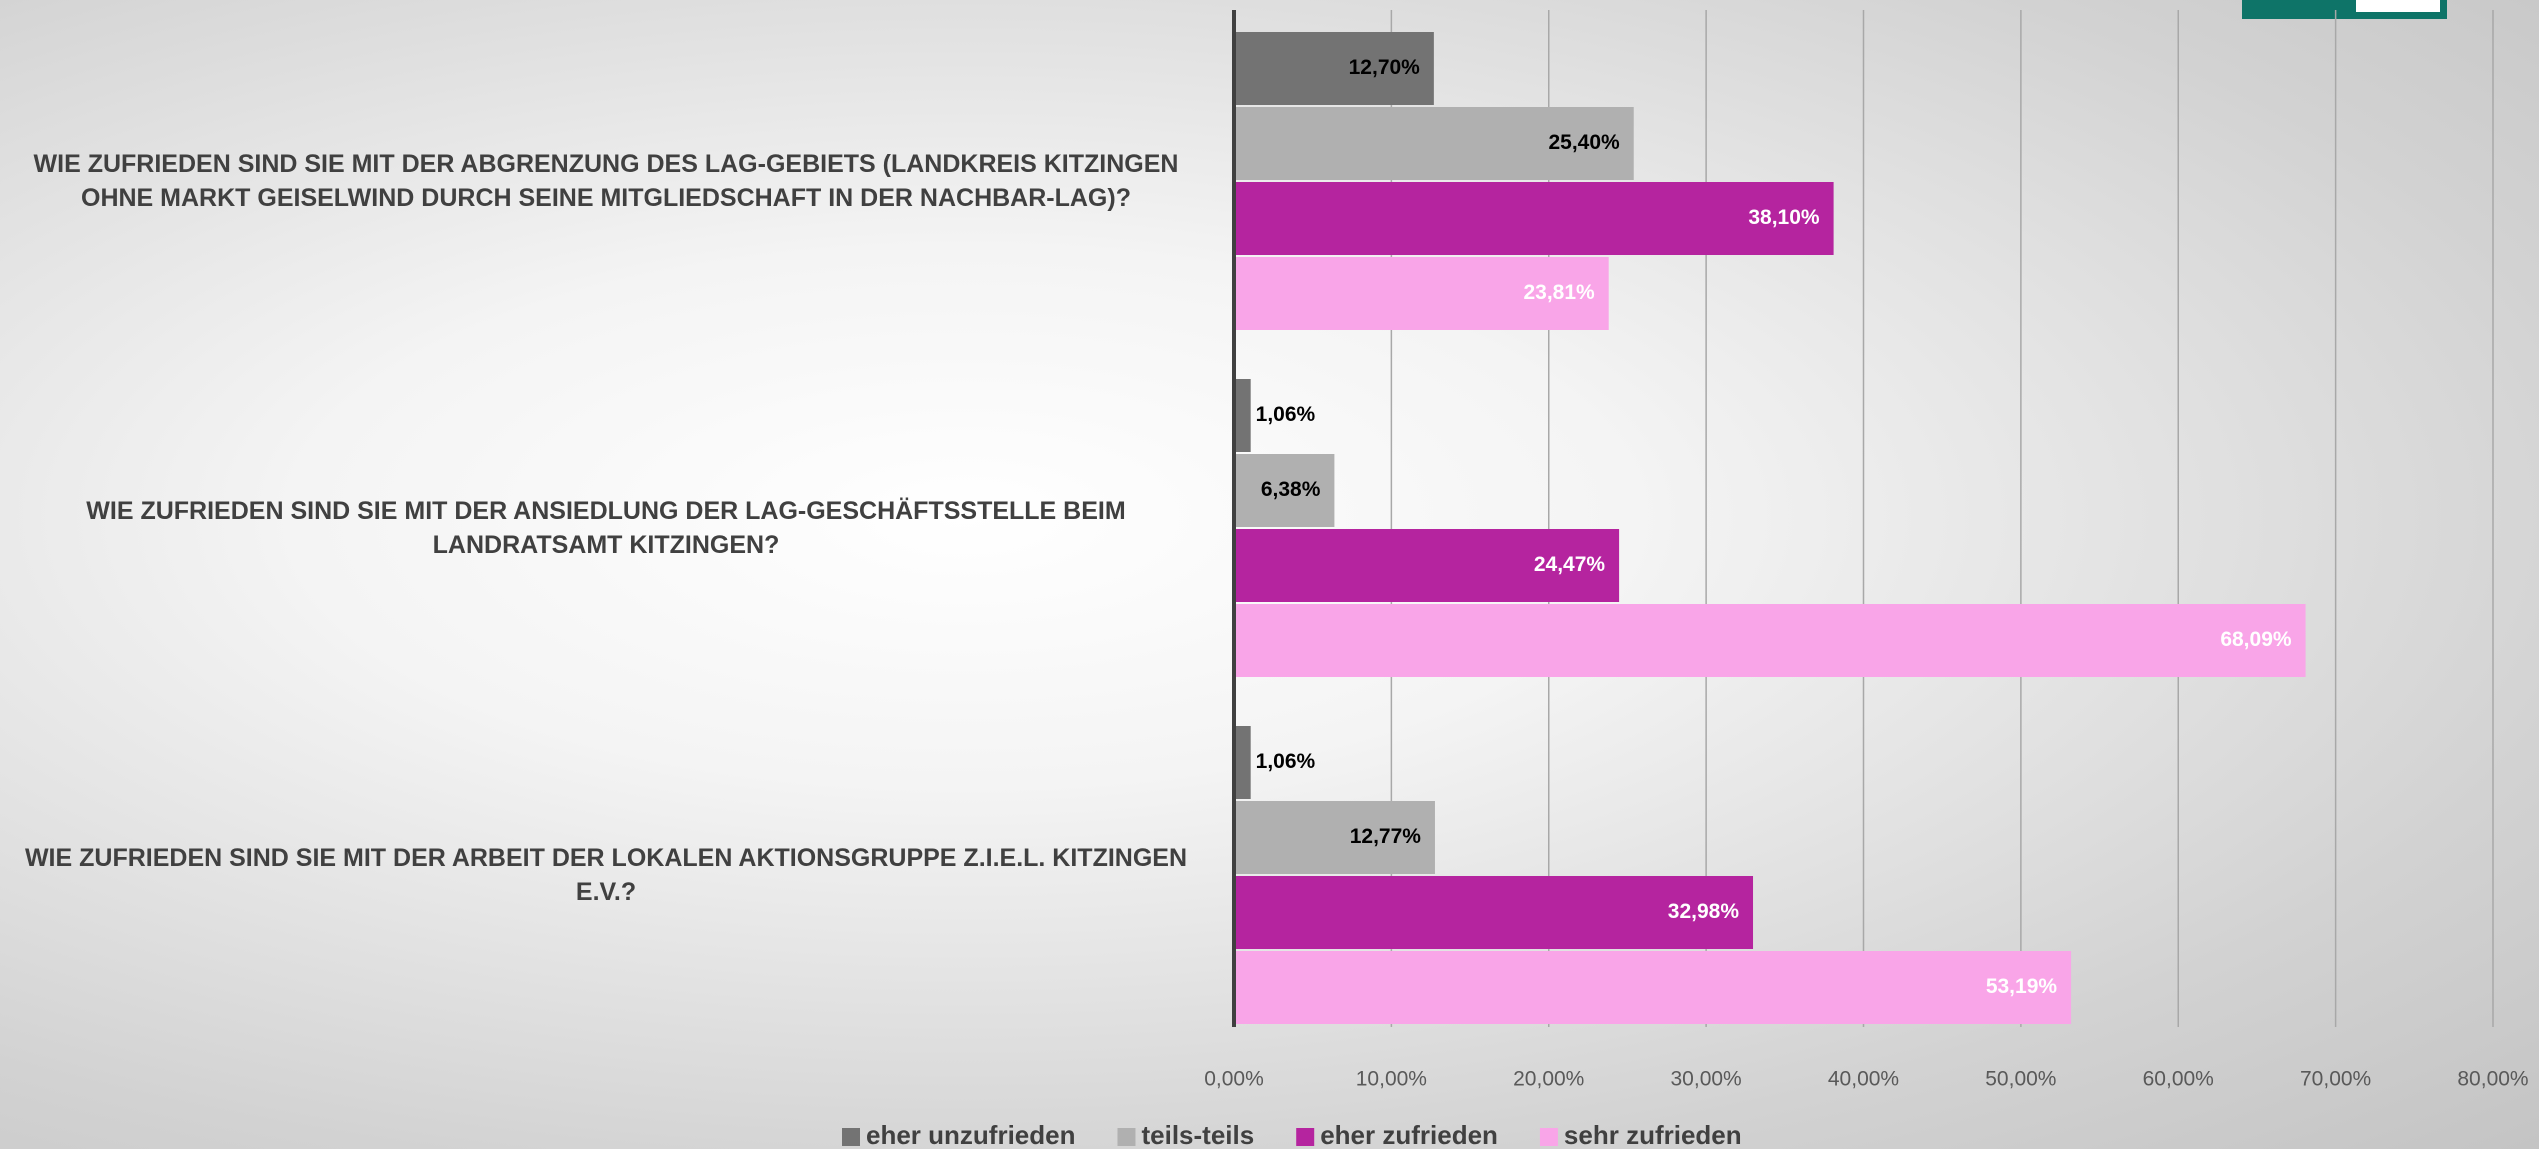 This screenshot has width=2539, height=1149. What do you see at coordinates (2335, 1079) in the screenshot?
I see `x-tick-label: 70,00%` at bounding box center [2335, 1079].